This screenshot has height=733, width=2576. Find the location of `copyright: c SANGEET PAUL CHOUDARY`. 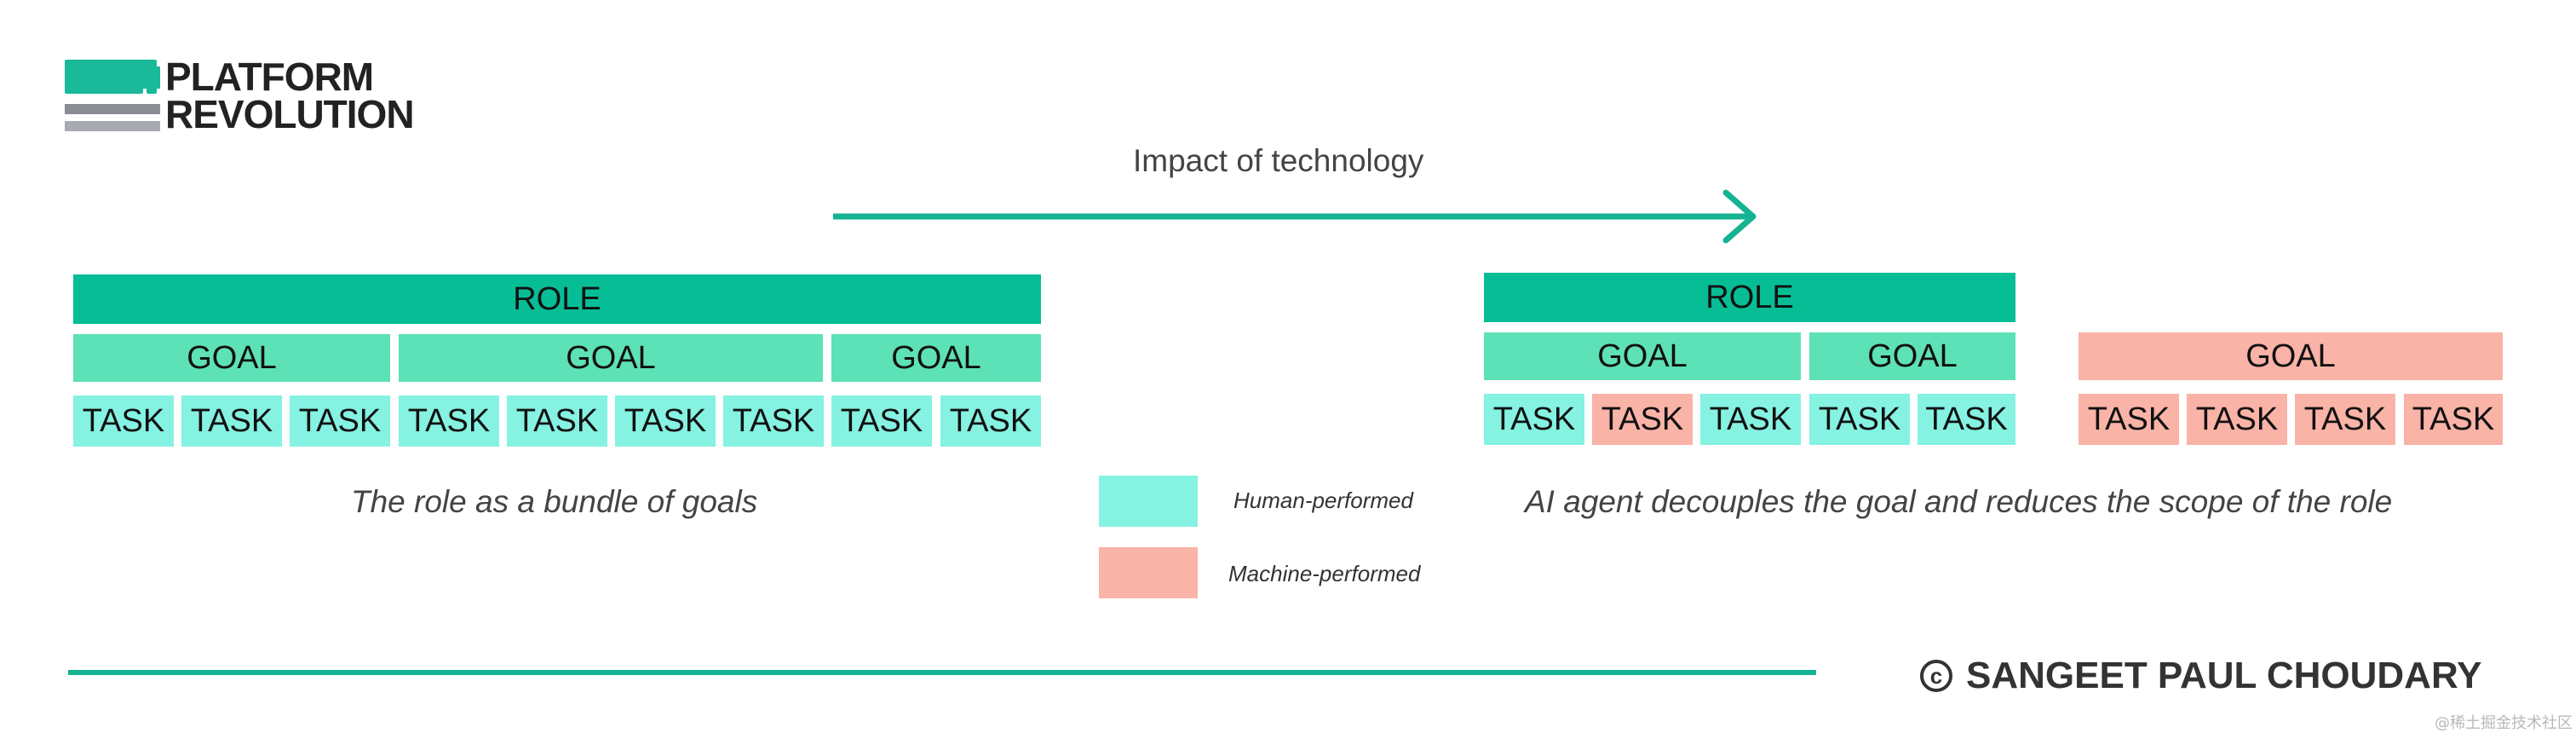

copyright: c SANGEET PAUL CHOUDARY is located at coordinates (2201, 676).